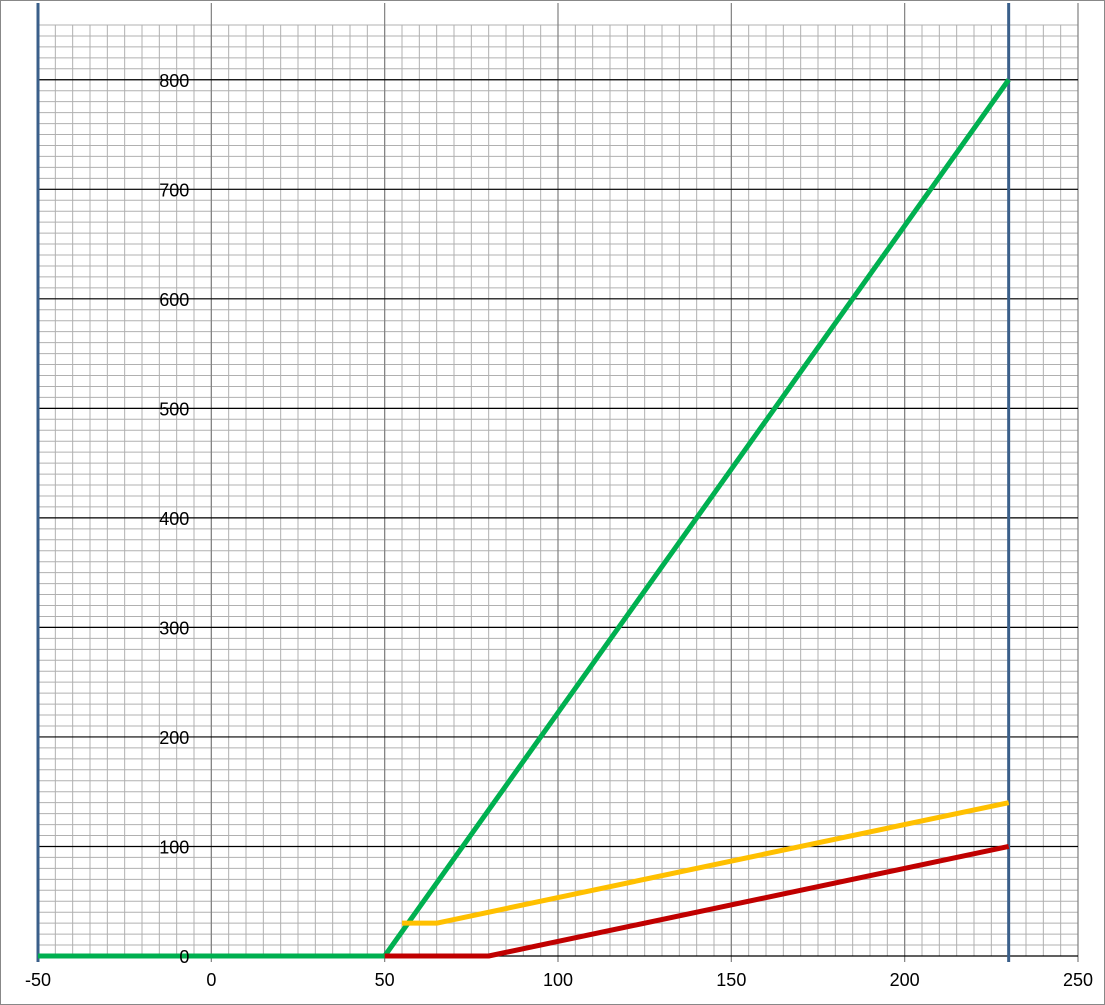 The height and width of the screenshot is (1005, 1105). What do you see at coordinates (905, 980) in the screenshot?
I see `x-tick-label: 200` at bounding box center [905, 980].